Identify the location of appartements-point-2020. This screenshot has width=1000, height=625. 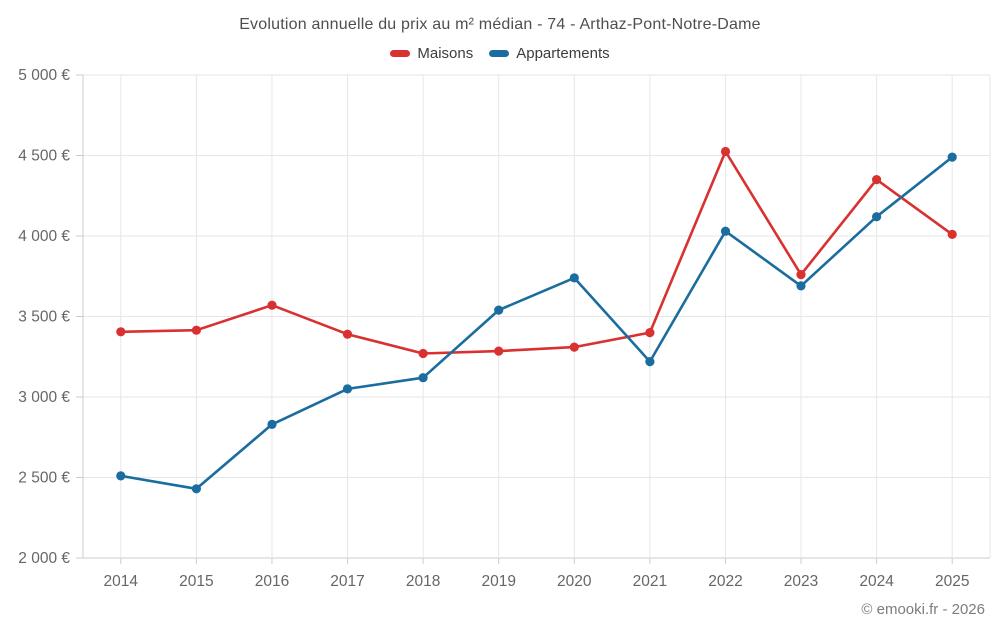
(574, 278).